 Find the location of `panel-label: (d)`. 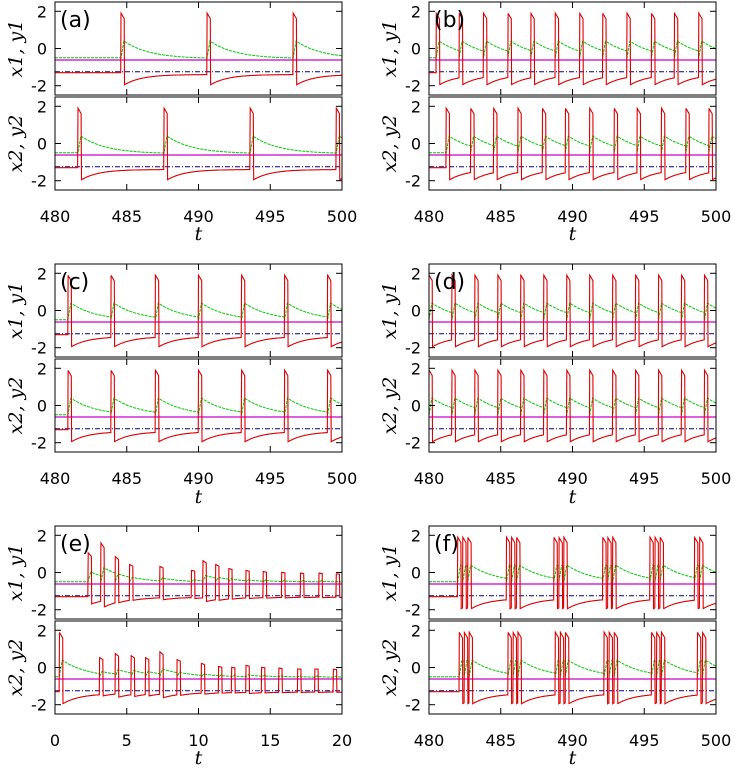

panel-label: (d) is located at coordinates (449, 282).